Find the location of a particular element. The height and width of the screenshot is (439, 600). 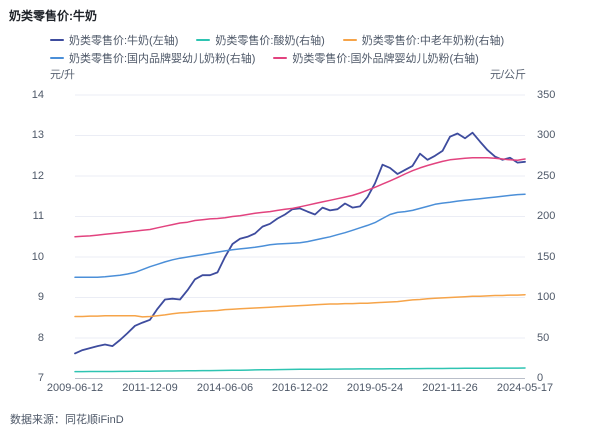

y-axis-right-label: 50 is located at coordinates (543, 337).